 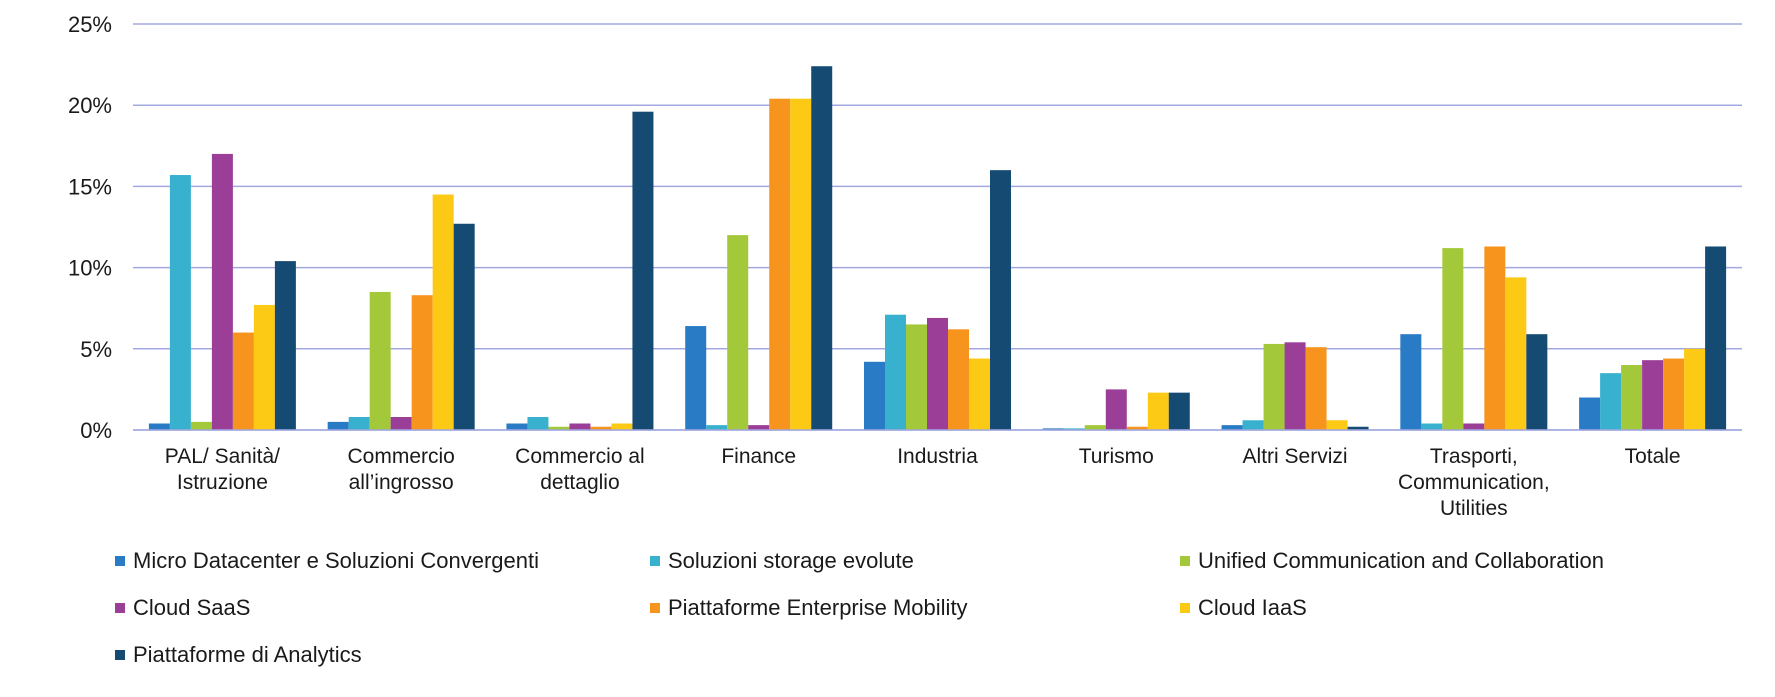 What do you see at coordinates (937, 456) in the screenshot?
I see `category-label: Industria` at bounding box center [937, 456].